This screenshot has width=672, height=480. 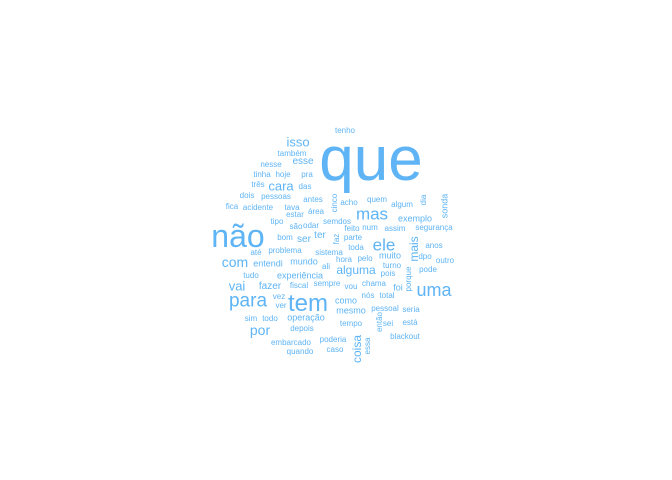 What do you see at coordinates (271, 164) in the screenshot?
I see `word-nesse: nesse` at bounding box center [271, 164].